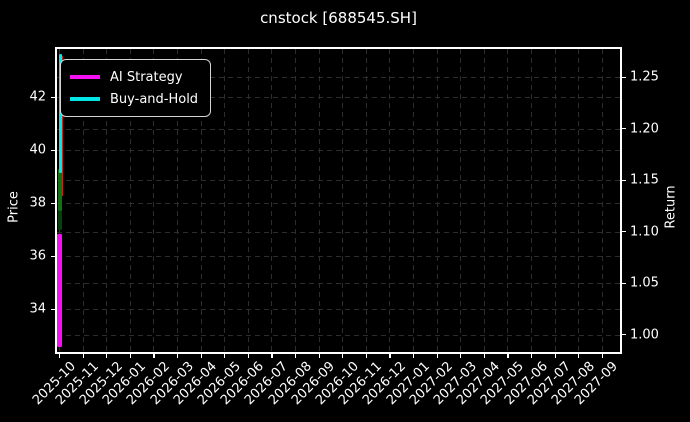 The width and height of the screenshot is (690, 422). What do you see at coordinates (60, 221) in the screenshot?
I see `series-up-candles-dark` at bounding box center [60, 221].